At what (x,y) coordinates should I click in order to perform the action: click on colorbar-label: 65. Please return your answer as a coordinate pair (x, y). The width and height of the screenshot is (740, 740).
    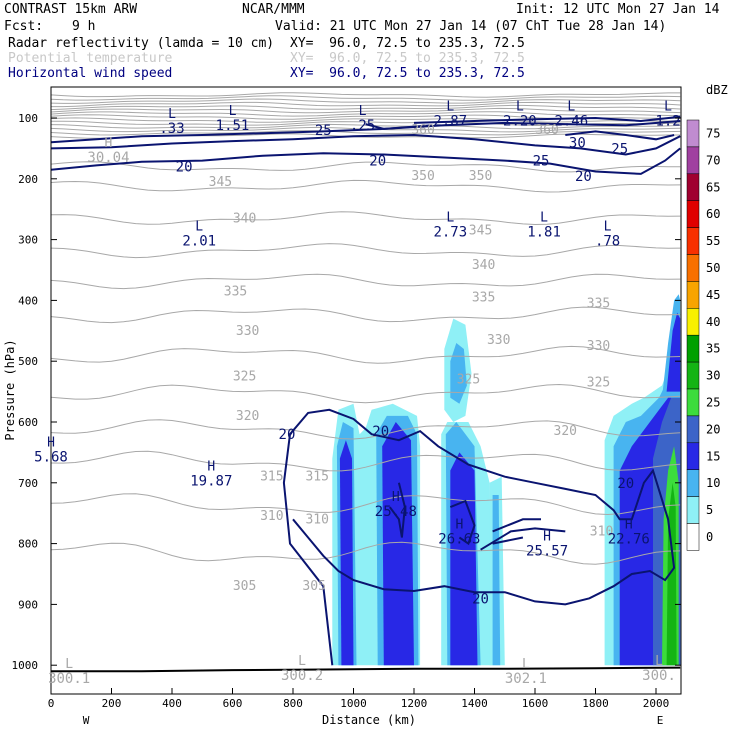
    Looking at the image, I should click on (713, 187).